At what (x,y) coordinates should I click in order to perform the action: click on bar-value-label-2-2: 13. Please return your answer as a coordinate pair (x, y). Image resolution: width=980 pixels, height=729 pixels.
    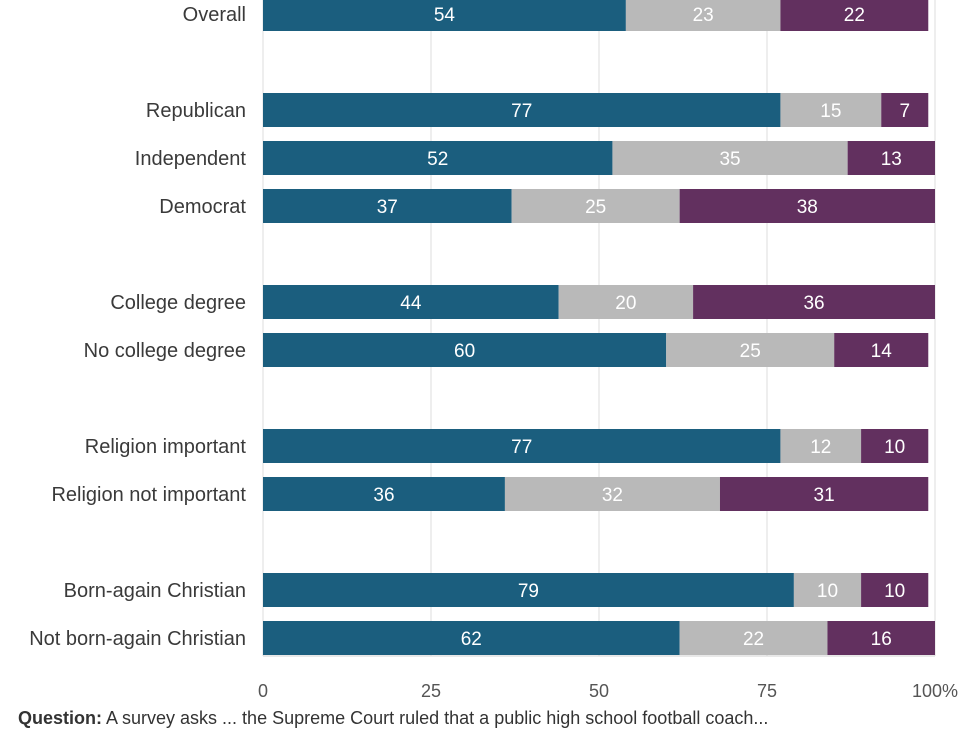
    Looking at the image, I should click on (891, 159).